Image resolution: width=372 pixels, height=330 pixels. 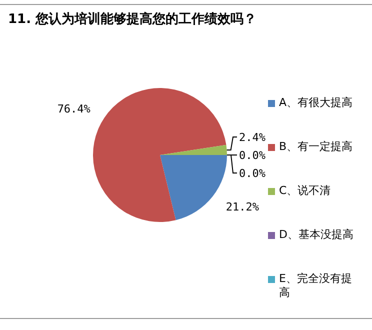 I want to click on data-label: 21.2%, so click(x=243, y=207).